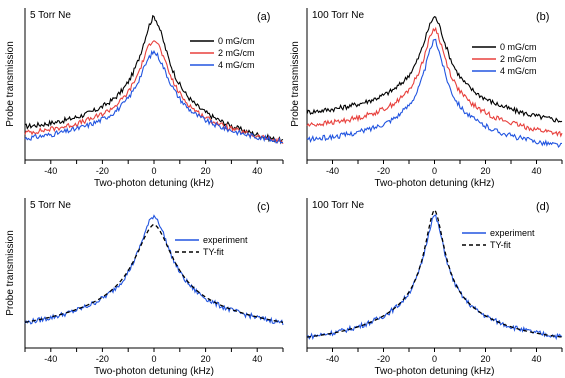  What do you see at coordinates (263, 207) in the screenshot?
I see `panel-label: (c)` at bounding box center [263, 207].